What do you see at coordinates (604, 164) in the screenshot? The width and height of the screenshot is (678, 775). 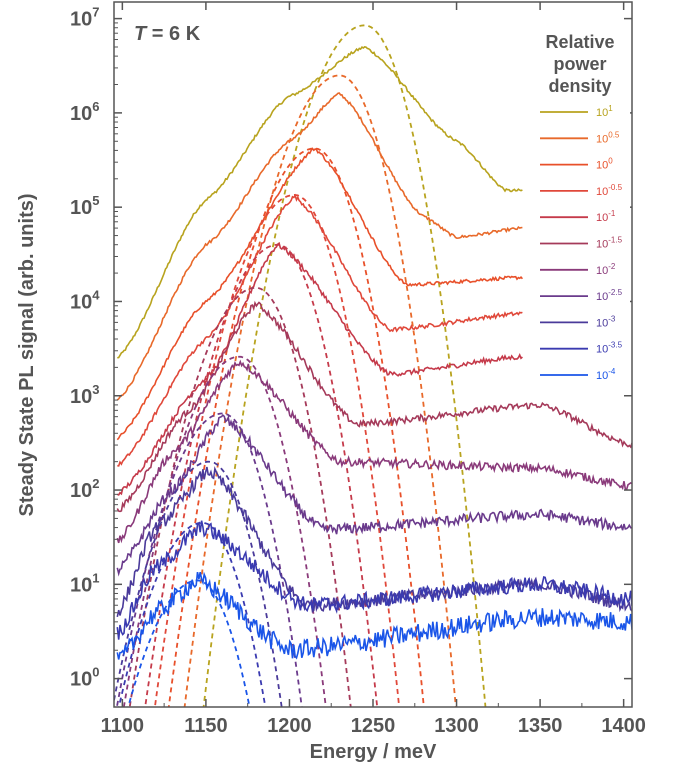 I see `legend-label-3: 100` at bounding box center [604, 164].